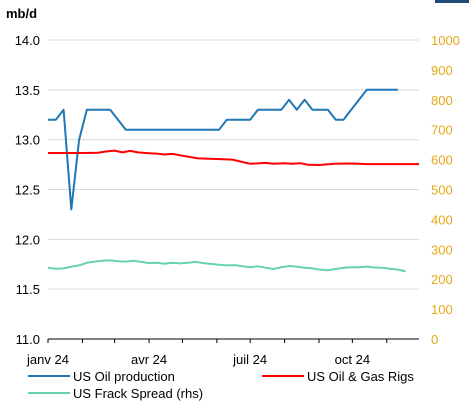 This screenshot has width=469, height=412. I want to click on legend-item-rigs: US Oil & Gas Rigs, so click(338, 376).